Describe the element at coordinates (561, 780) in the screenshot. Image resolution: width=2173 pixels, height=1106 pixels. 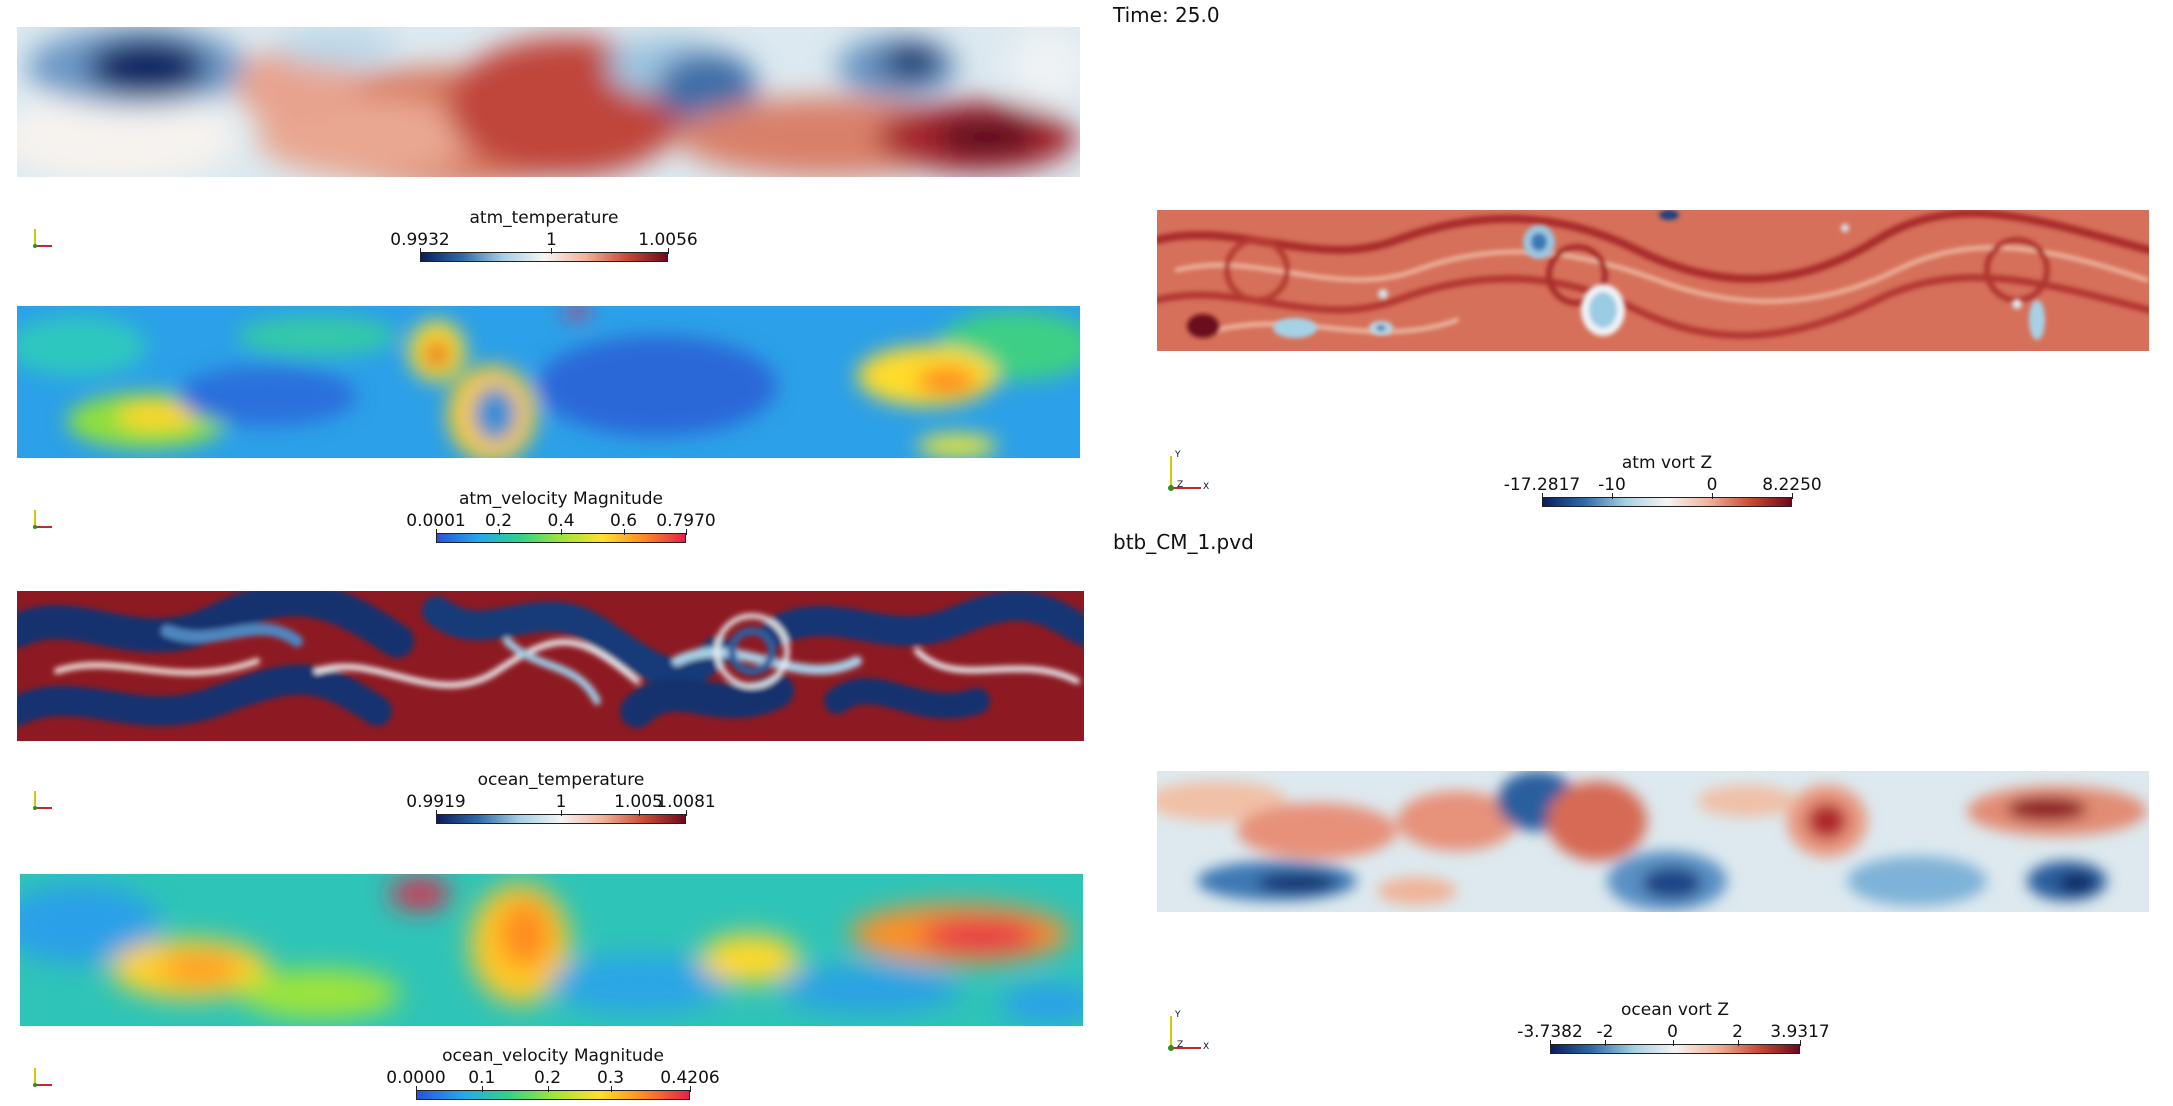
I see `legend-title: ocean_temperature` at that location.